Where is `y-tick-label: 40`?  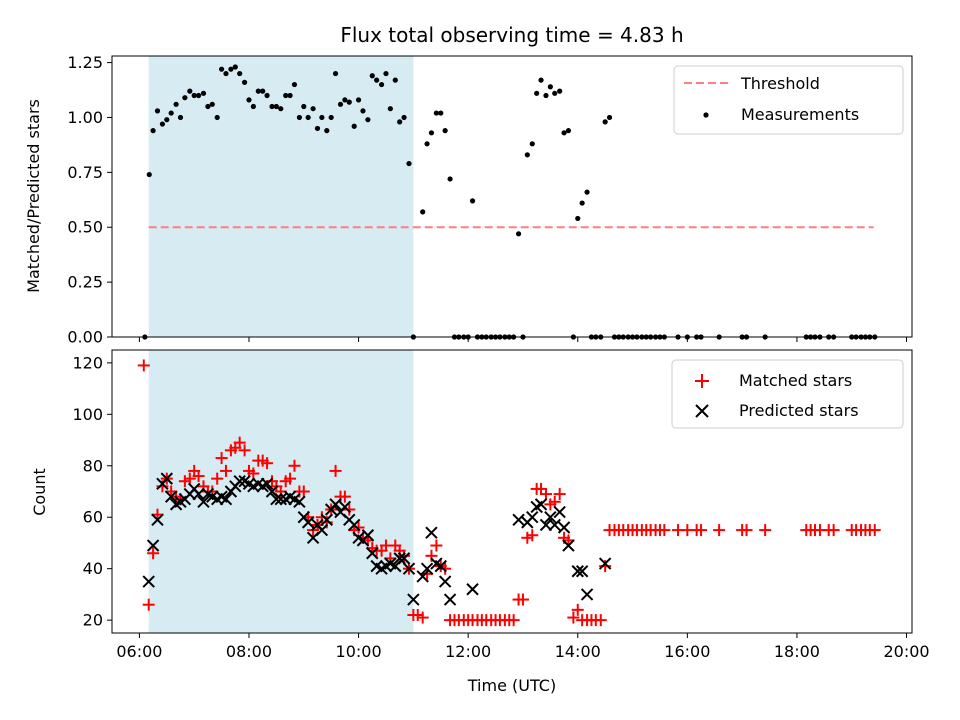
y-tick-label: 40 is located at coordinates (93, 568).